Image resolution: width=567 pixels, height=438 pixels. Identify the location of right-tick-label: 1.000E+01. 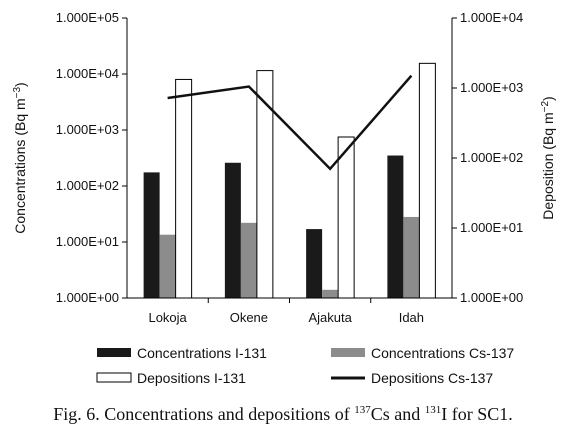
(491, 227).